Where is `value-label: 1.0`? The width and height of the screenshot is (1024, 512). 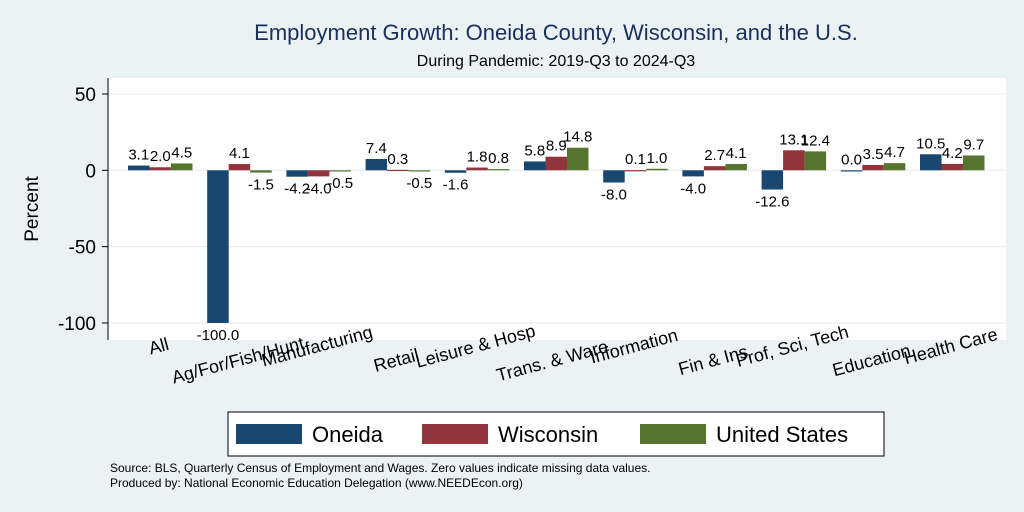
value-label: 1.0 is located at coordinates (657, 158).